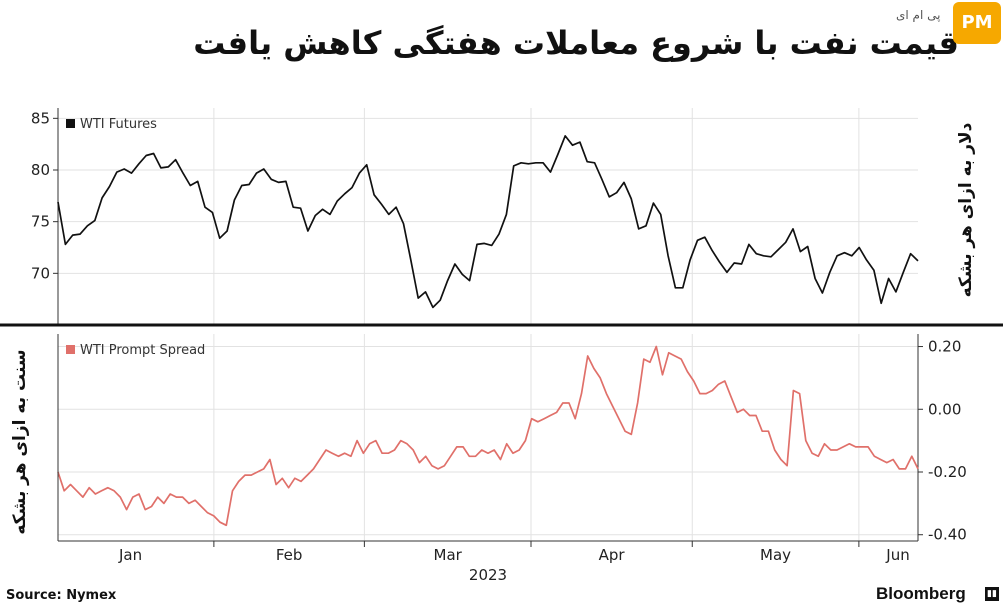 This screenshot has height=608, width=1003. What do you see at coordinates (947, 472) in the screenshot?
I see `y-tick-label: -0.20` at bounding box center [947, 472].